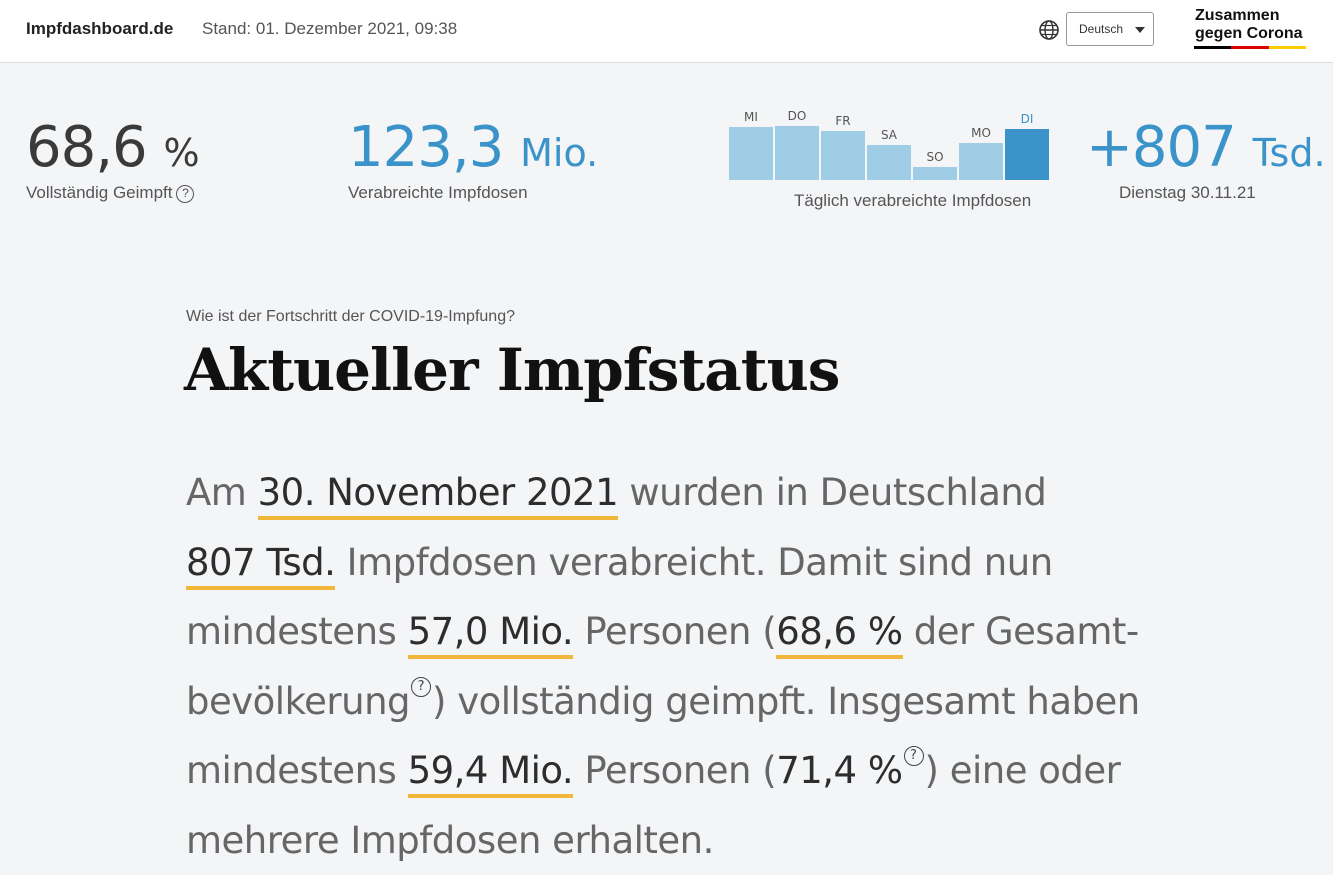 Image resolution: width=1333 pixels, height=875 pixels. What do you see at coordinates (181, 153) in the screenshot?
I see `kpi-unit: %` at bounding box center [181, 153].